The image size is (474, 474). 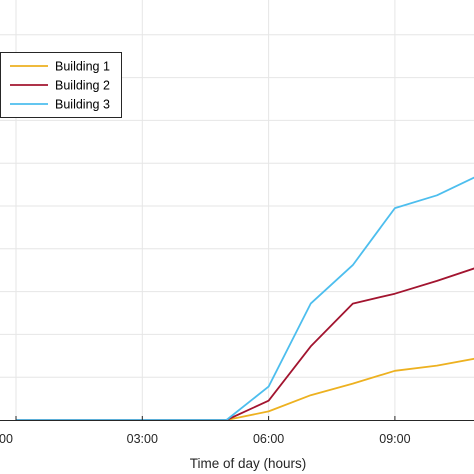 What do you see at coordinates (248, 463) in the screenshot?
I see `x-axis-title: Time of day (hours)` at bounding box center [248, 463].